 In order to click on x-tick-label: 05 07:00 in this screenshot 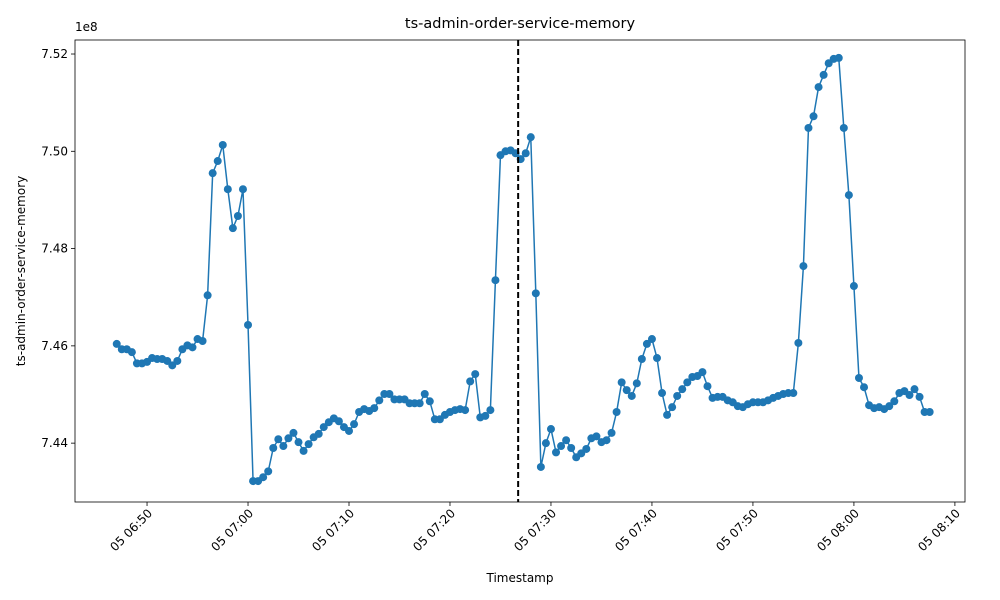, I will do `click(232, 530)`.